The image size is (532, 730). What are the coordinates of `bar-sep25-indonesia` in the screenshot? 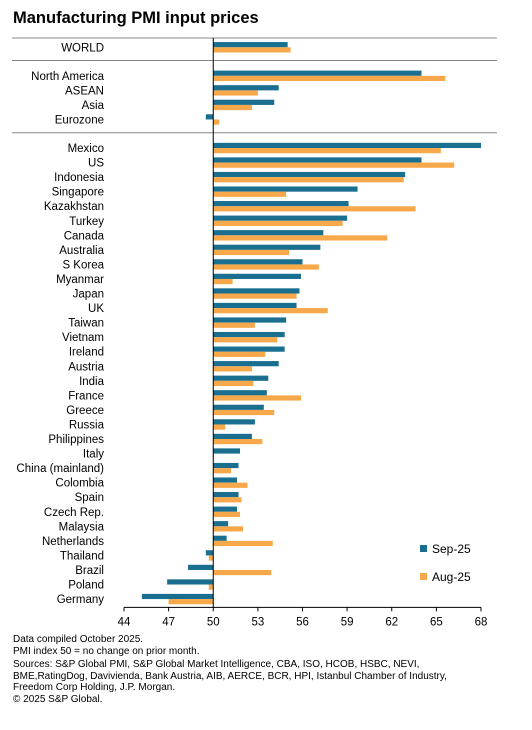 It's located at (309, 174).